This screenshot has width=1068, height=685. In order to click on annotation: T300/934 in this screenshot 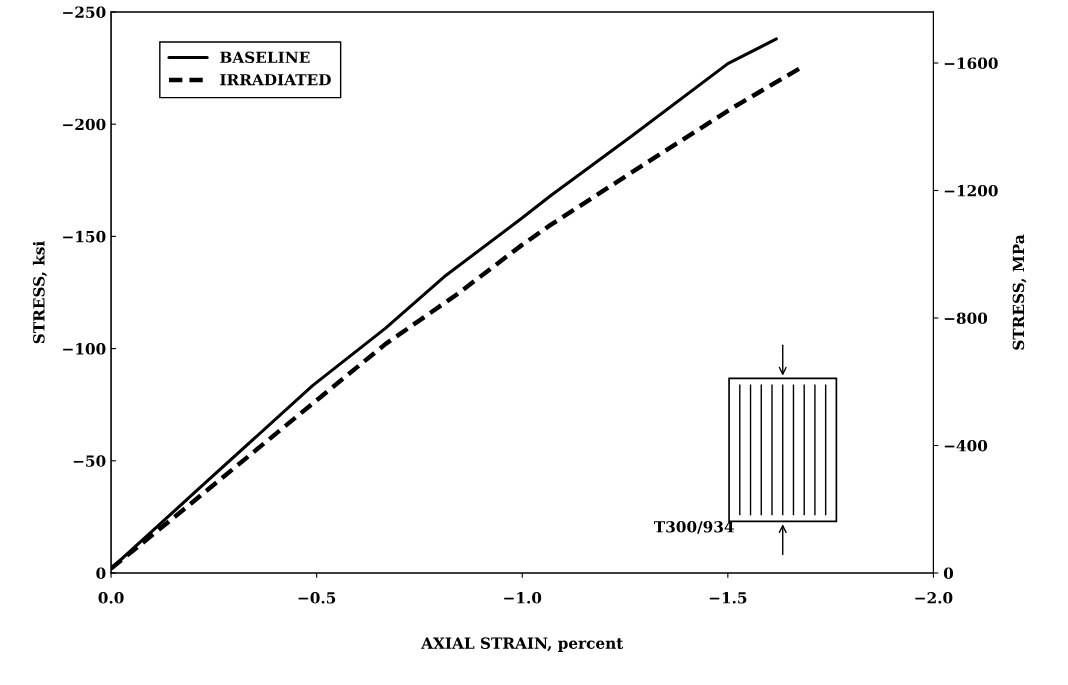, I will do `click(694, 527)`.